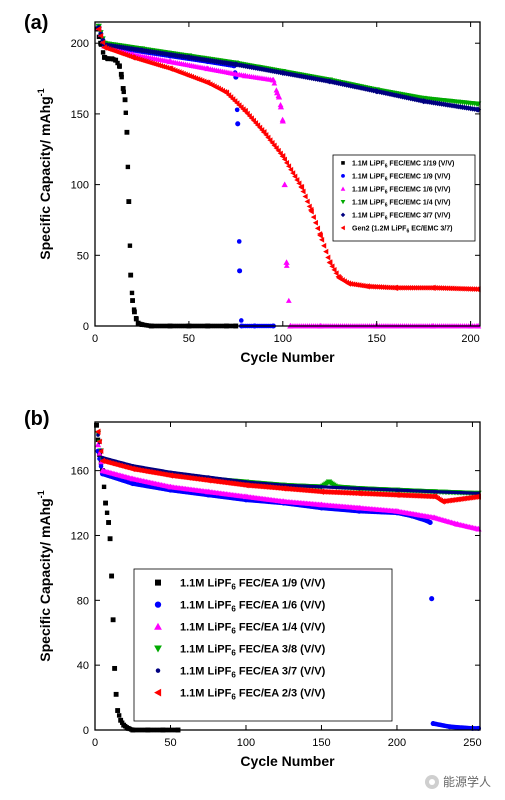 The width and height of the screenshot is (505, 800). I want to click on legend-box, so click(263, 645).